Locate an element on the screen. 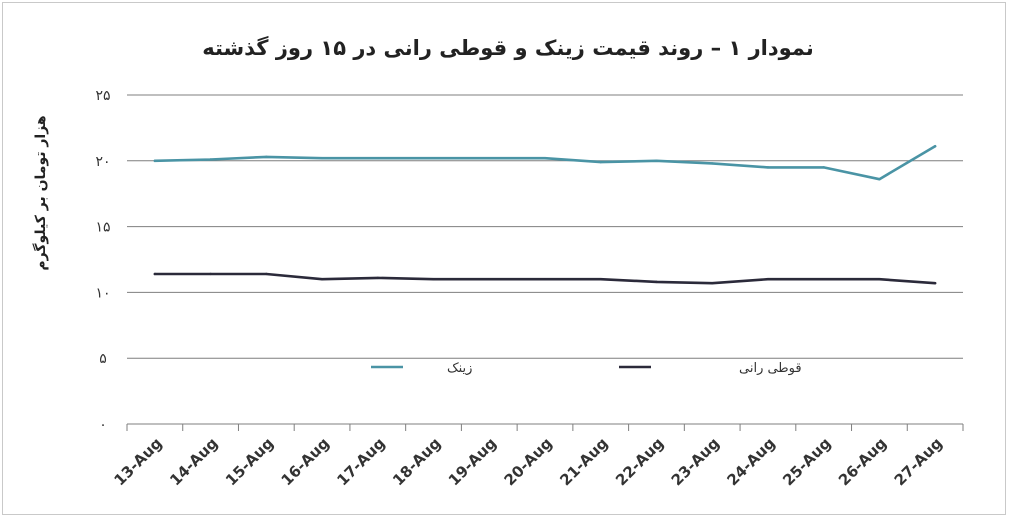 Image resolution: width=1010 pixels, height=519 pixels. x-tick-label: 21-Aug is located at coordinates (583, 461).